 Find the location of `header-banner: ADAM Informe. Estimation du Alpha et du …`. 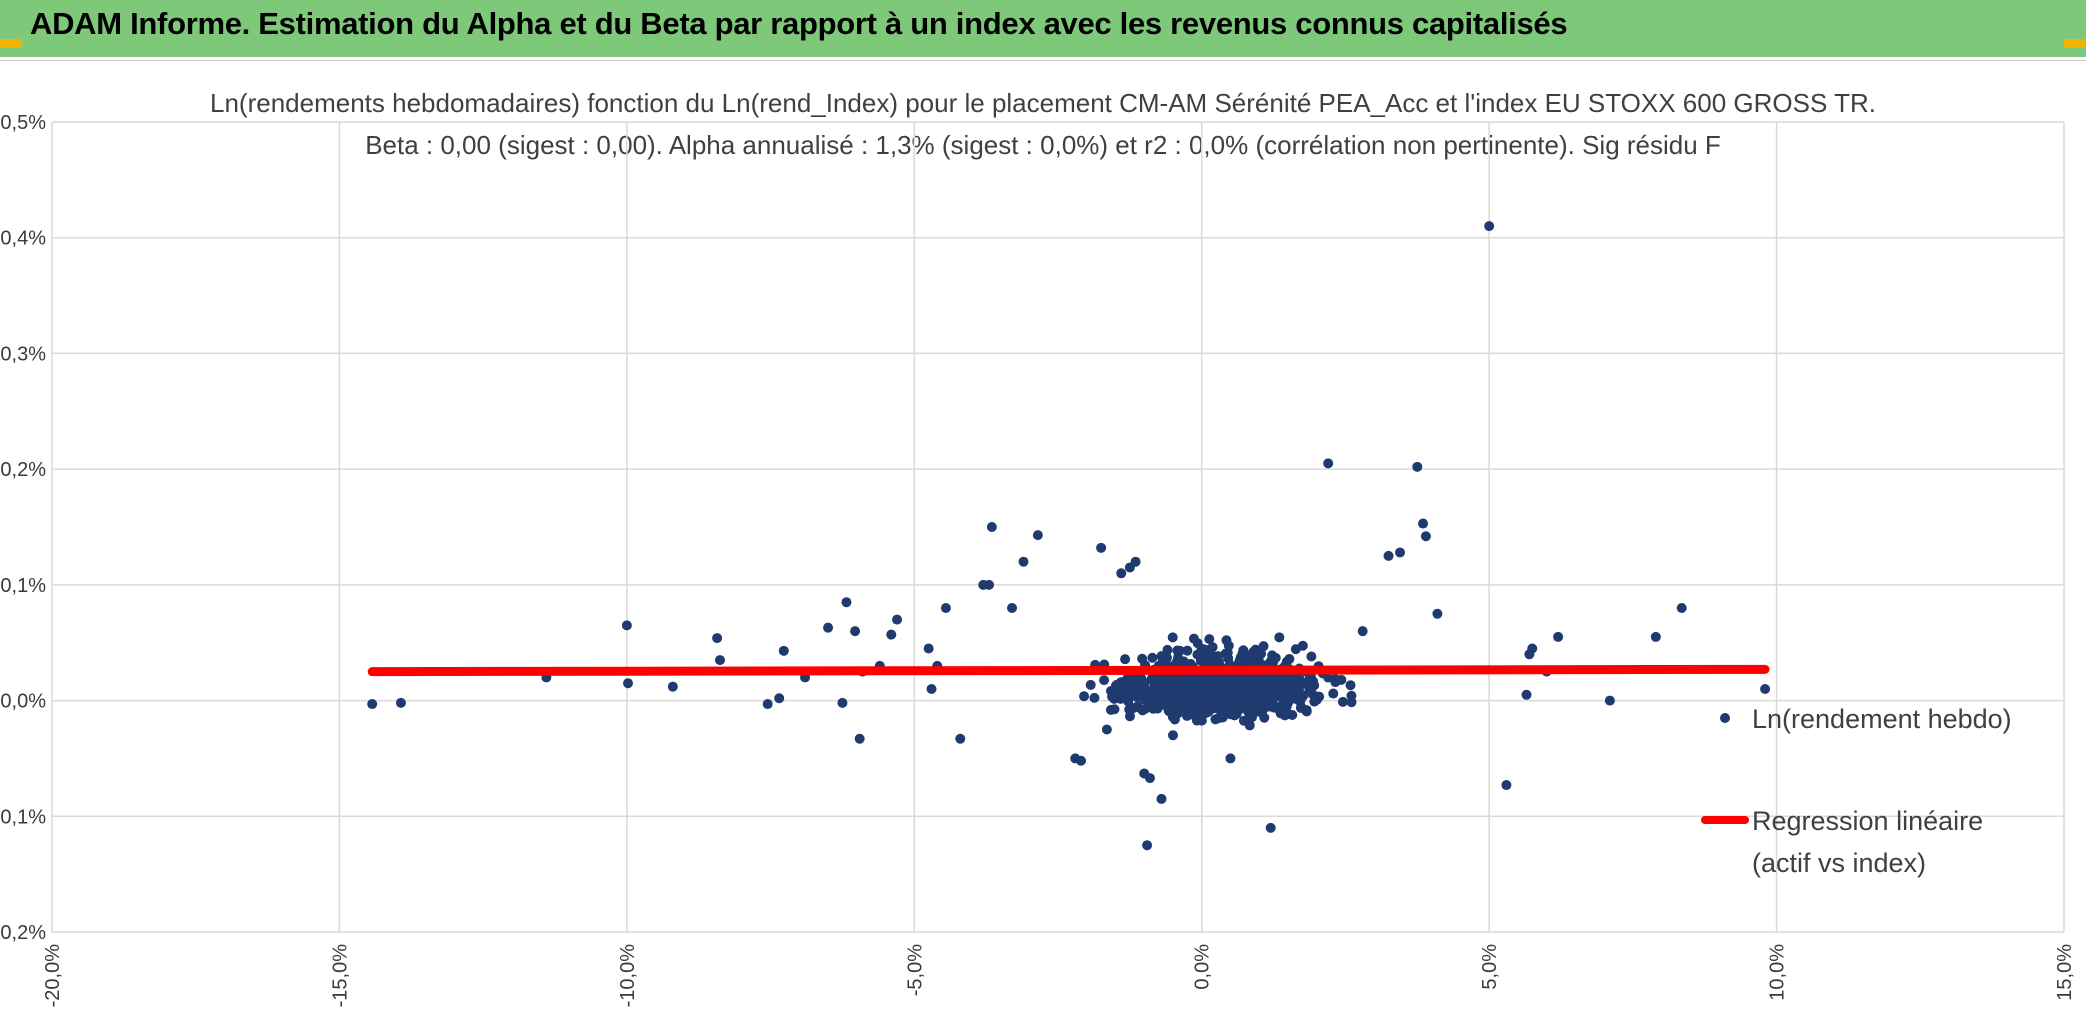

header-banner: ADAM Informe. Estimation du Alpha et du … is located at coordinates (1043, 28).